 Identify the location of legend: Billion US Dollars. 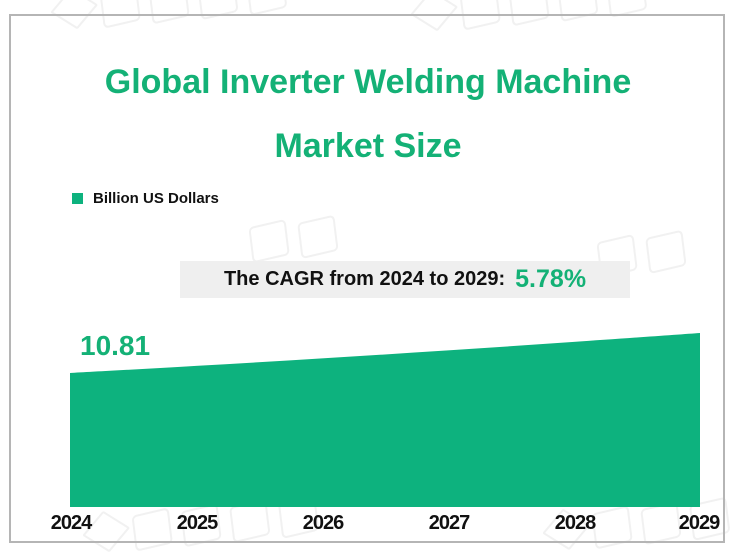
(145, 198).